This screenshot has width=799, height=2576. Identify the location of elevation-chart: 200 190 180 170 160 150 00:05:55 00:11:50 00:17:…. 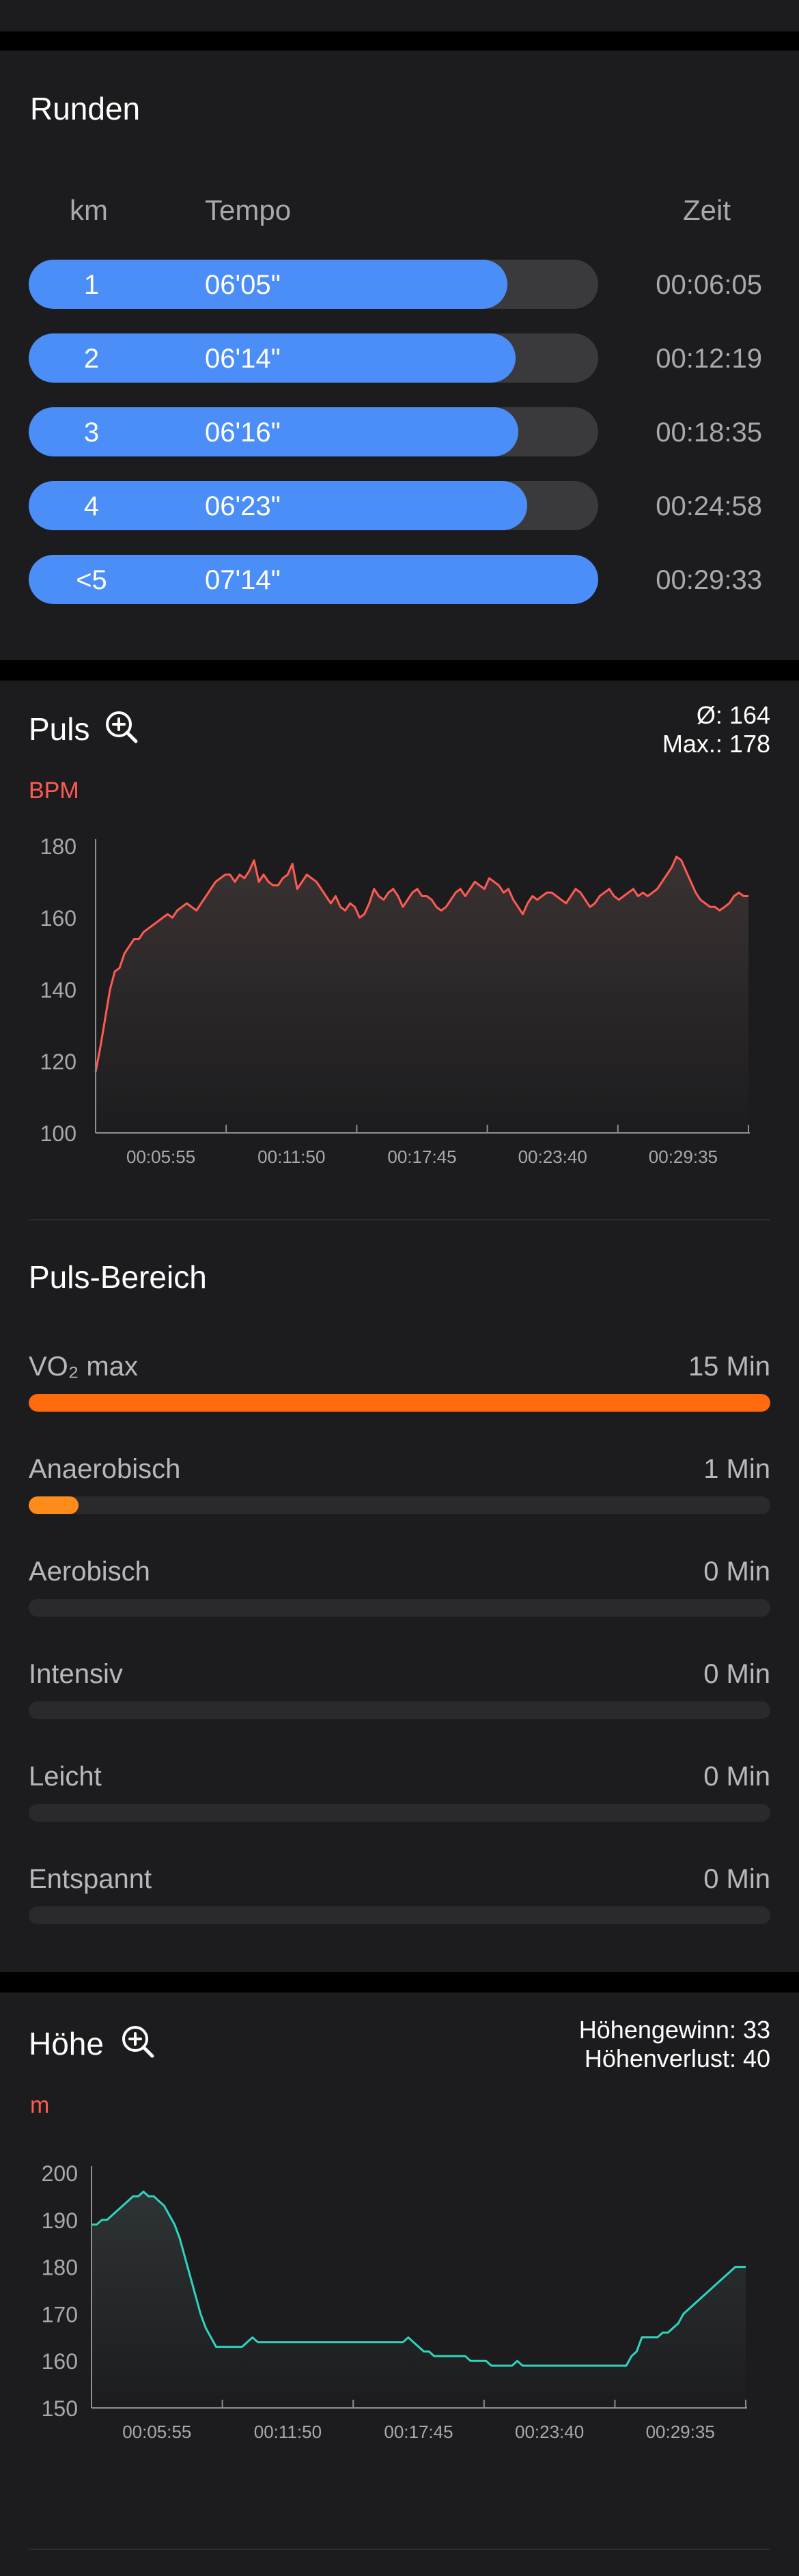
(399, 2324).